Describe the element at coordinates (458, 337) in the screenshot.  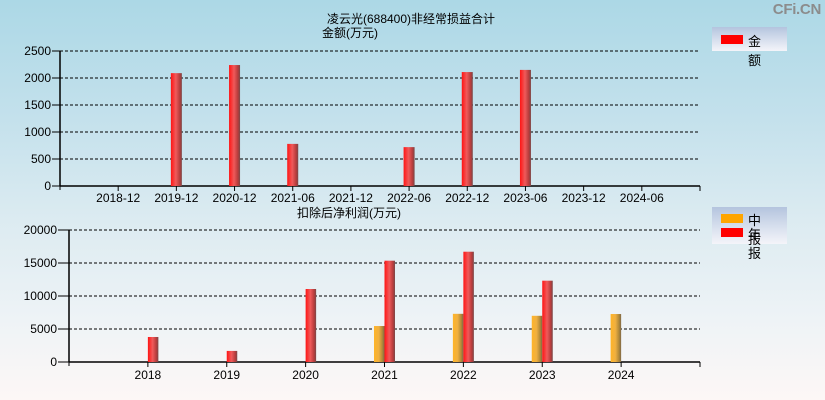
I see `bar-中报-2022` at that location.